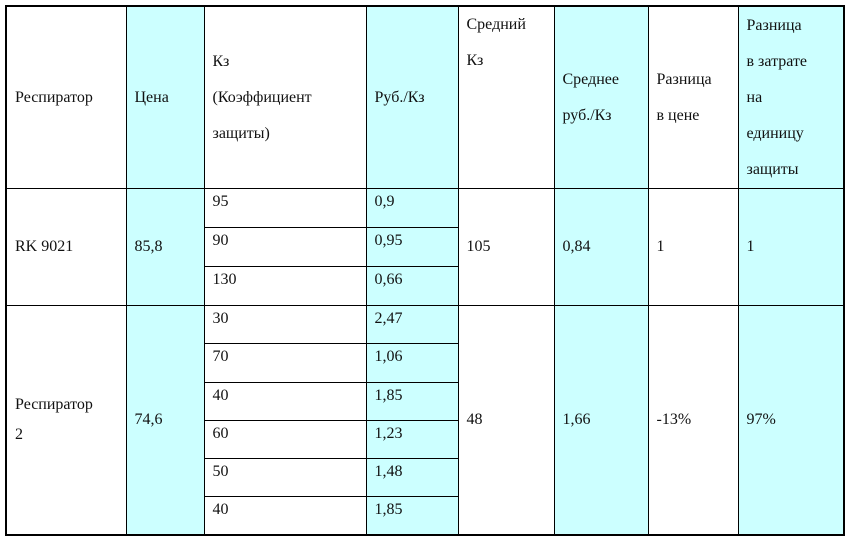 This screenshot has width=850, height=541. I want to click on table-row: 90 0,95, so click(425, 247).